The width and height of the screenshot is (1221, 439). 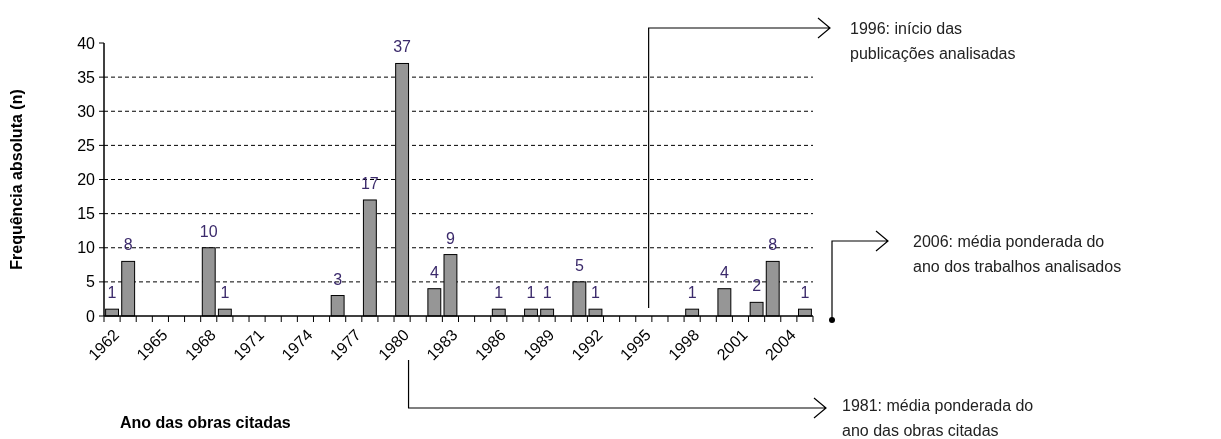 I want to click on data-label: 8, so click(x=128, y=245).